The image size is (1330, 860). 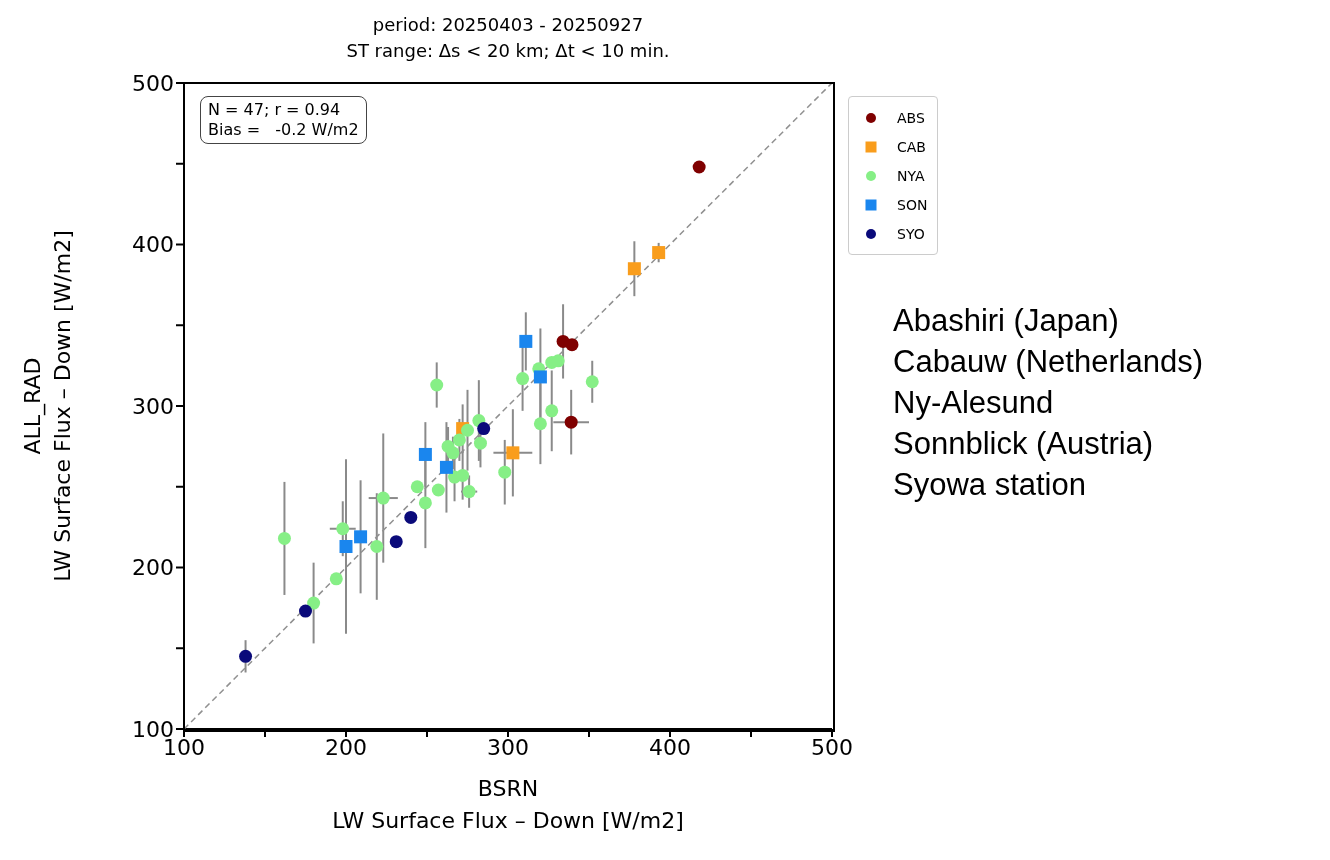 What do you see at coordinates (1006, 321) in the screenshot?
I see `text: Abashiri (Japan)` at bounding box center [1006, 321].